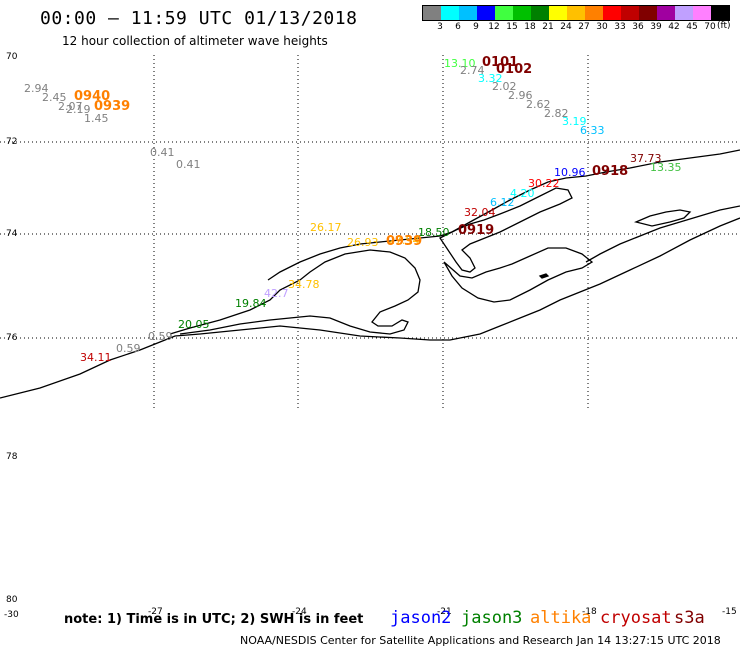 The image size is (740, 650). I want to click on legend-tick-label: 27, so click(584, 27).